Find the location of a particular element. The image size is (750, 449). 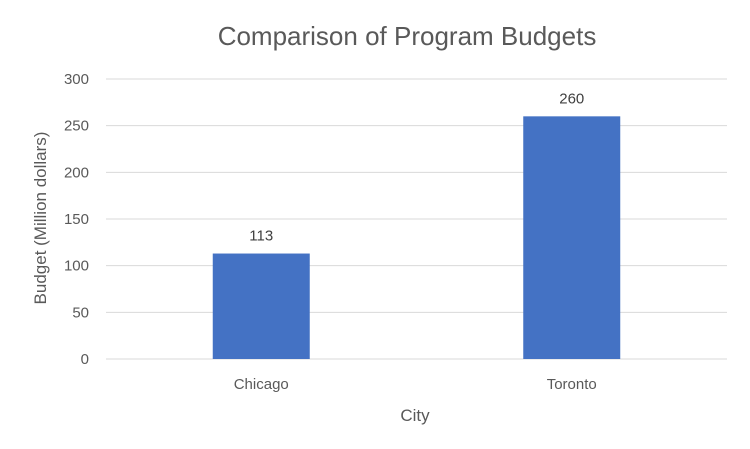

bar-chicago is located at coordinates (261, 306).